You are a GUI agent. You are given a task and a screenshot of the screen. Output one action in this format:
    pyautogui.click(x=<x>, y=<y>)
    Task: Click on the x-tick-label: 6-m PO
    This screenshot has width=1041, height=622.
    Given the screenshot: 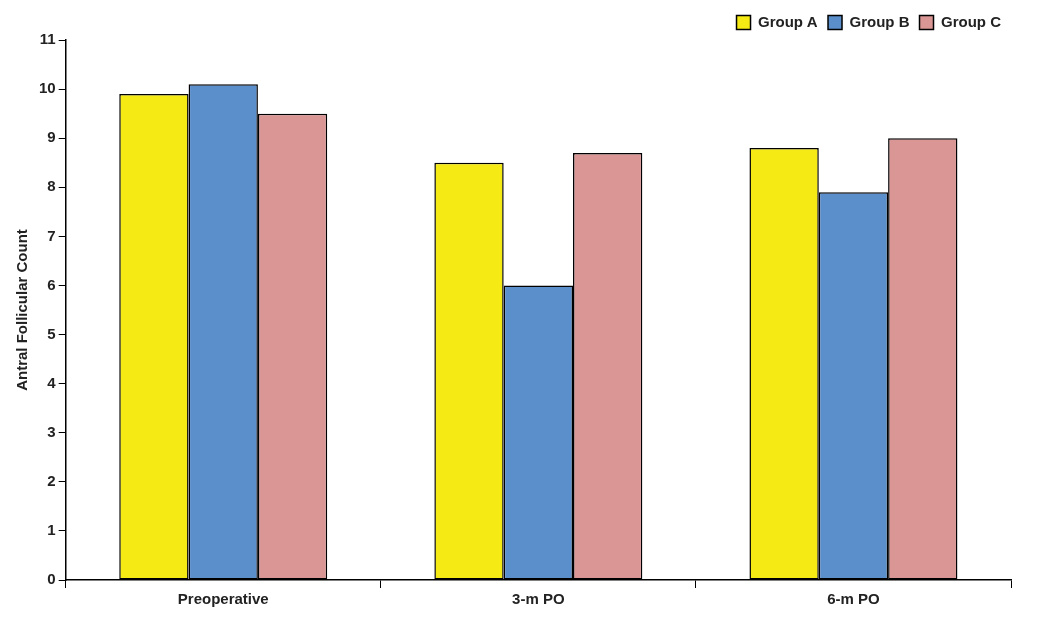 What is the action you would take?
    pyautogui.click(x=854, y=599)
    